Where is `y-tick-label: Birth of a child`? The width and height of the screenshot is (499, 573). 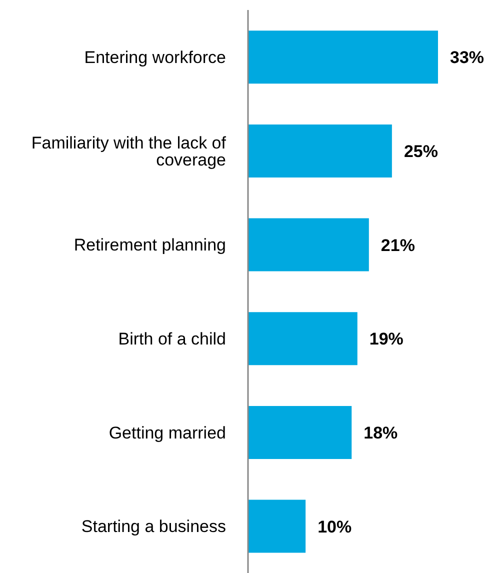 y-tick-label: Birth of a child is located at coordinates (172, 338).